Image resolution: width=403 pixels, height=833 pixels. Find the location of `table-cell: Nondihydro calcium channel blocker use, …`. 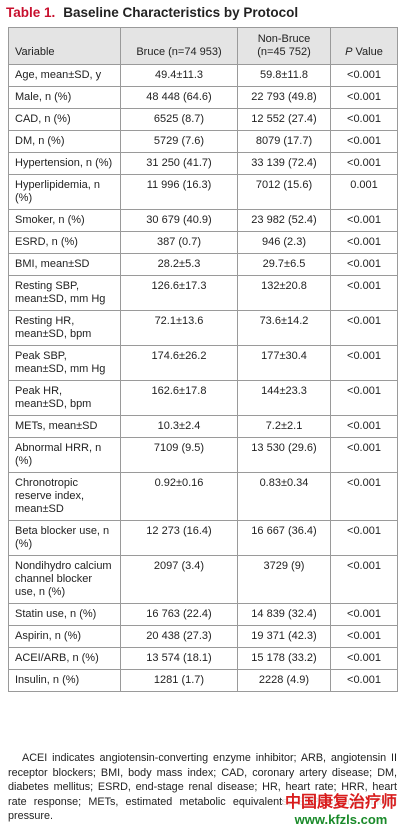

table-cell: Nondihydro calcium channel blocker use, … is located at coordinates (64, 579).